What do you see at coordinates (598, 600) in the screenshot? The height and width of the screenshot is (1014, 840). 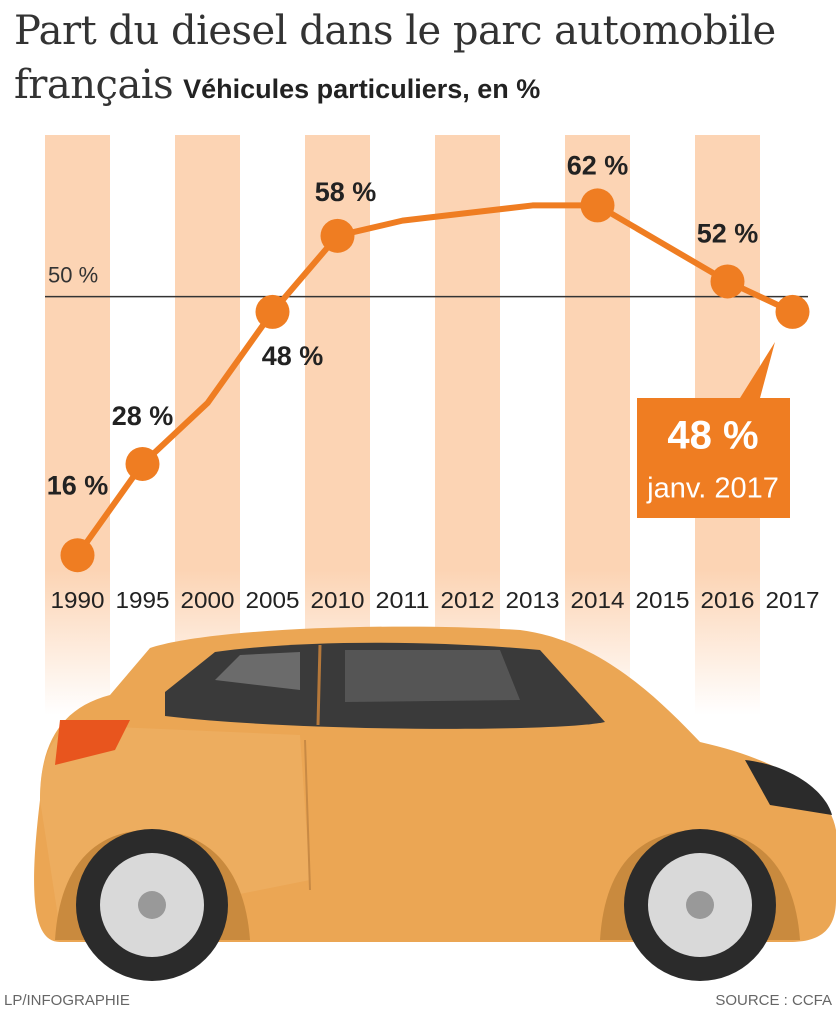 I see `x-tick-label: 2014` at bounding box center [598, 600].